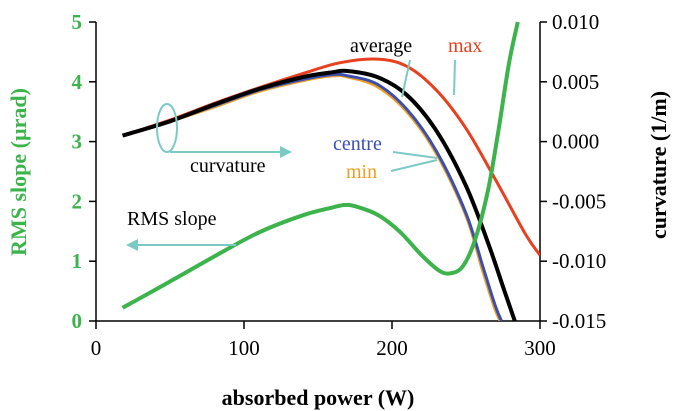 Image resolution: width=682 pixels, height=411 pixels. I want to click on x-tick-label: 100, so click(244, 348).